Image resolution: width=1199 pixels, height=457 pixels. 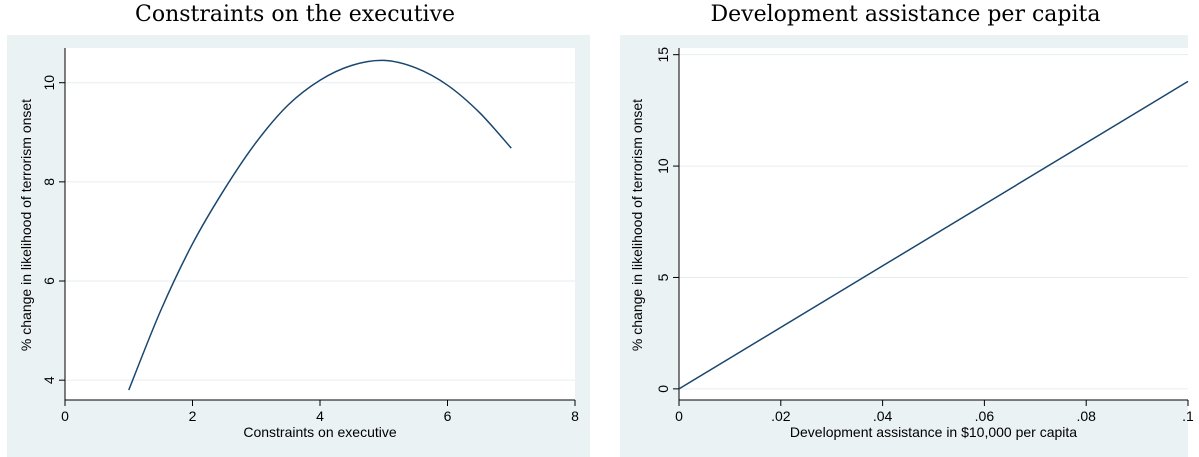 I want to click on chart-title: Constraints on the executive, so click(x=295, y=14).